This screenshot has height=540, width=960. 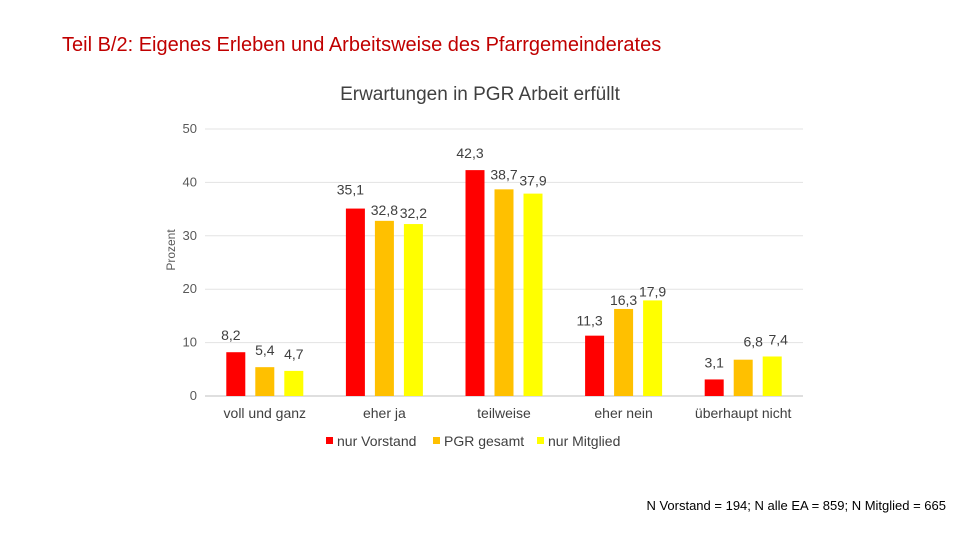 What do you see at coordinates (743, 413) in the screenshot?
I see `x-category-label: überhaupt nicht` at bounding box center [743, 413].